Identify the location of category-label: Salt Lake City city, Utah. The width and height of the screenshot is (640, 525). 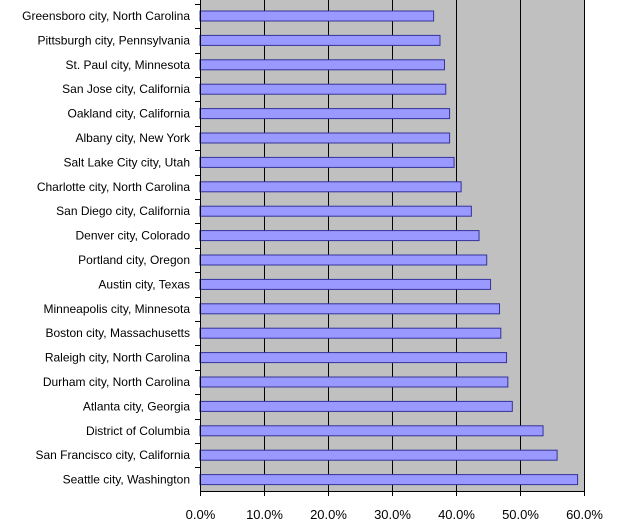
(127, 162).